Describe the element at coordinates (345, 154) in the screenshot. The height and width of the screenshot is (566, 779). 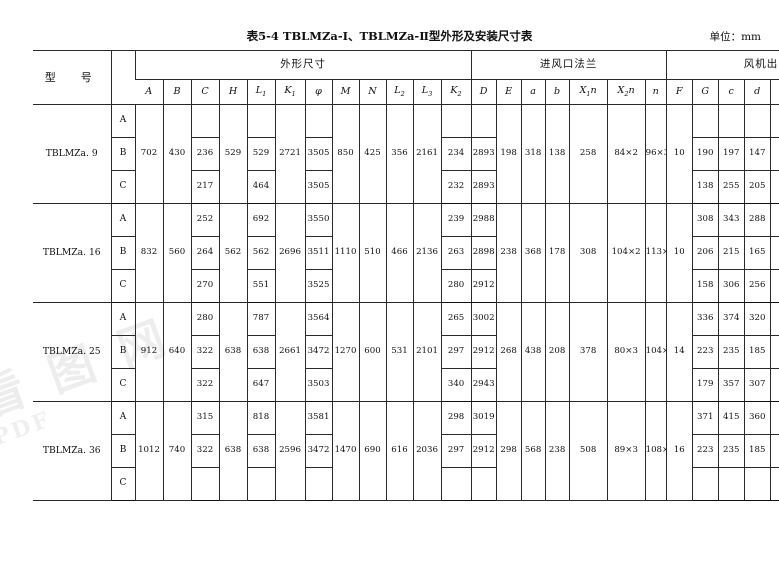
I see `cell-M: 850` at that location.